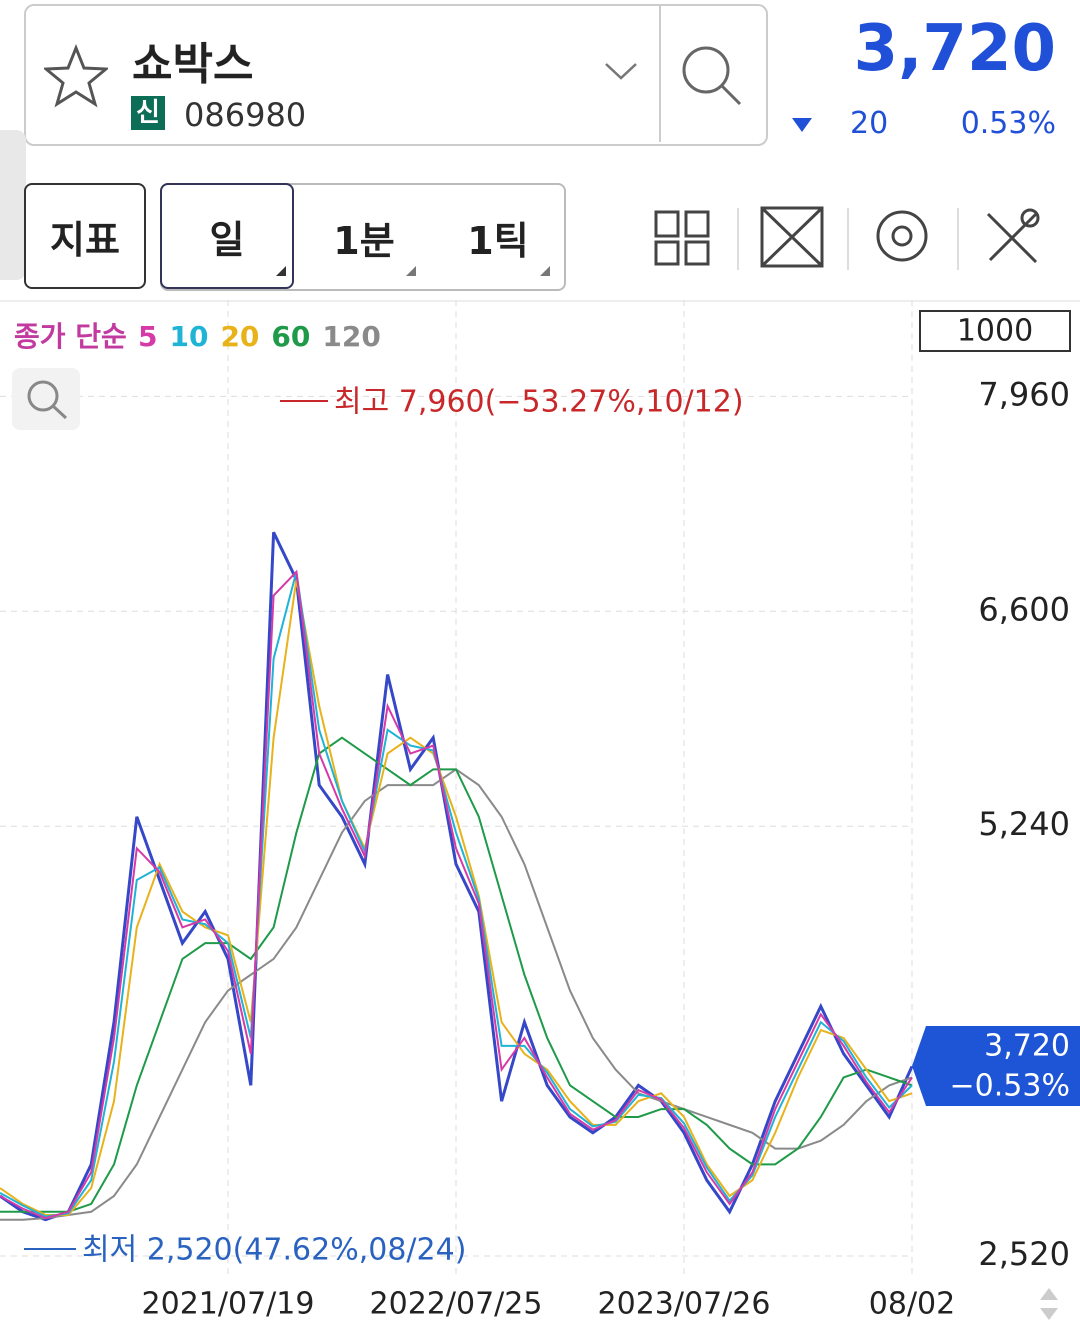 The image size is (1080, 1338). I want to click on y-tick-label: 5,240, so click(1024, 824).